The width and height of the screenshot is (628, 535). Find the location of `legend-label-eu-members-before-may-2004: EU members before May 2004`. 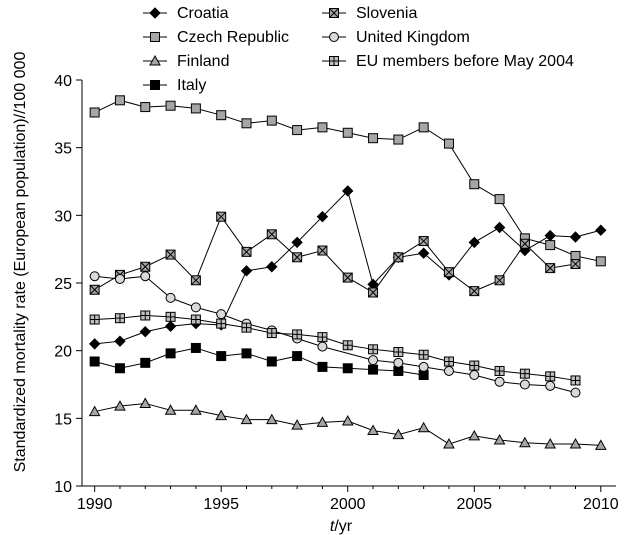

legend-label-eu-members-before-may-2004: EU members before May 2004 is located at coordinates (465, 61).